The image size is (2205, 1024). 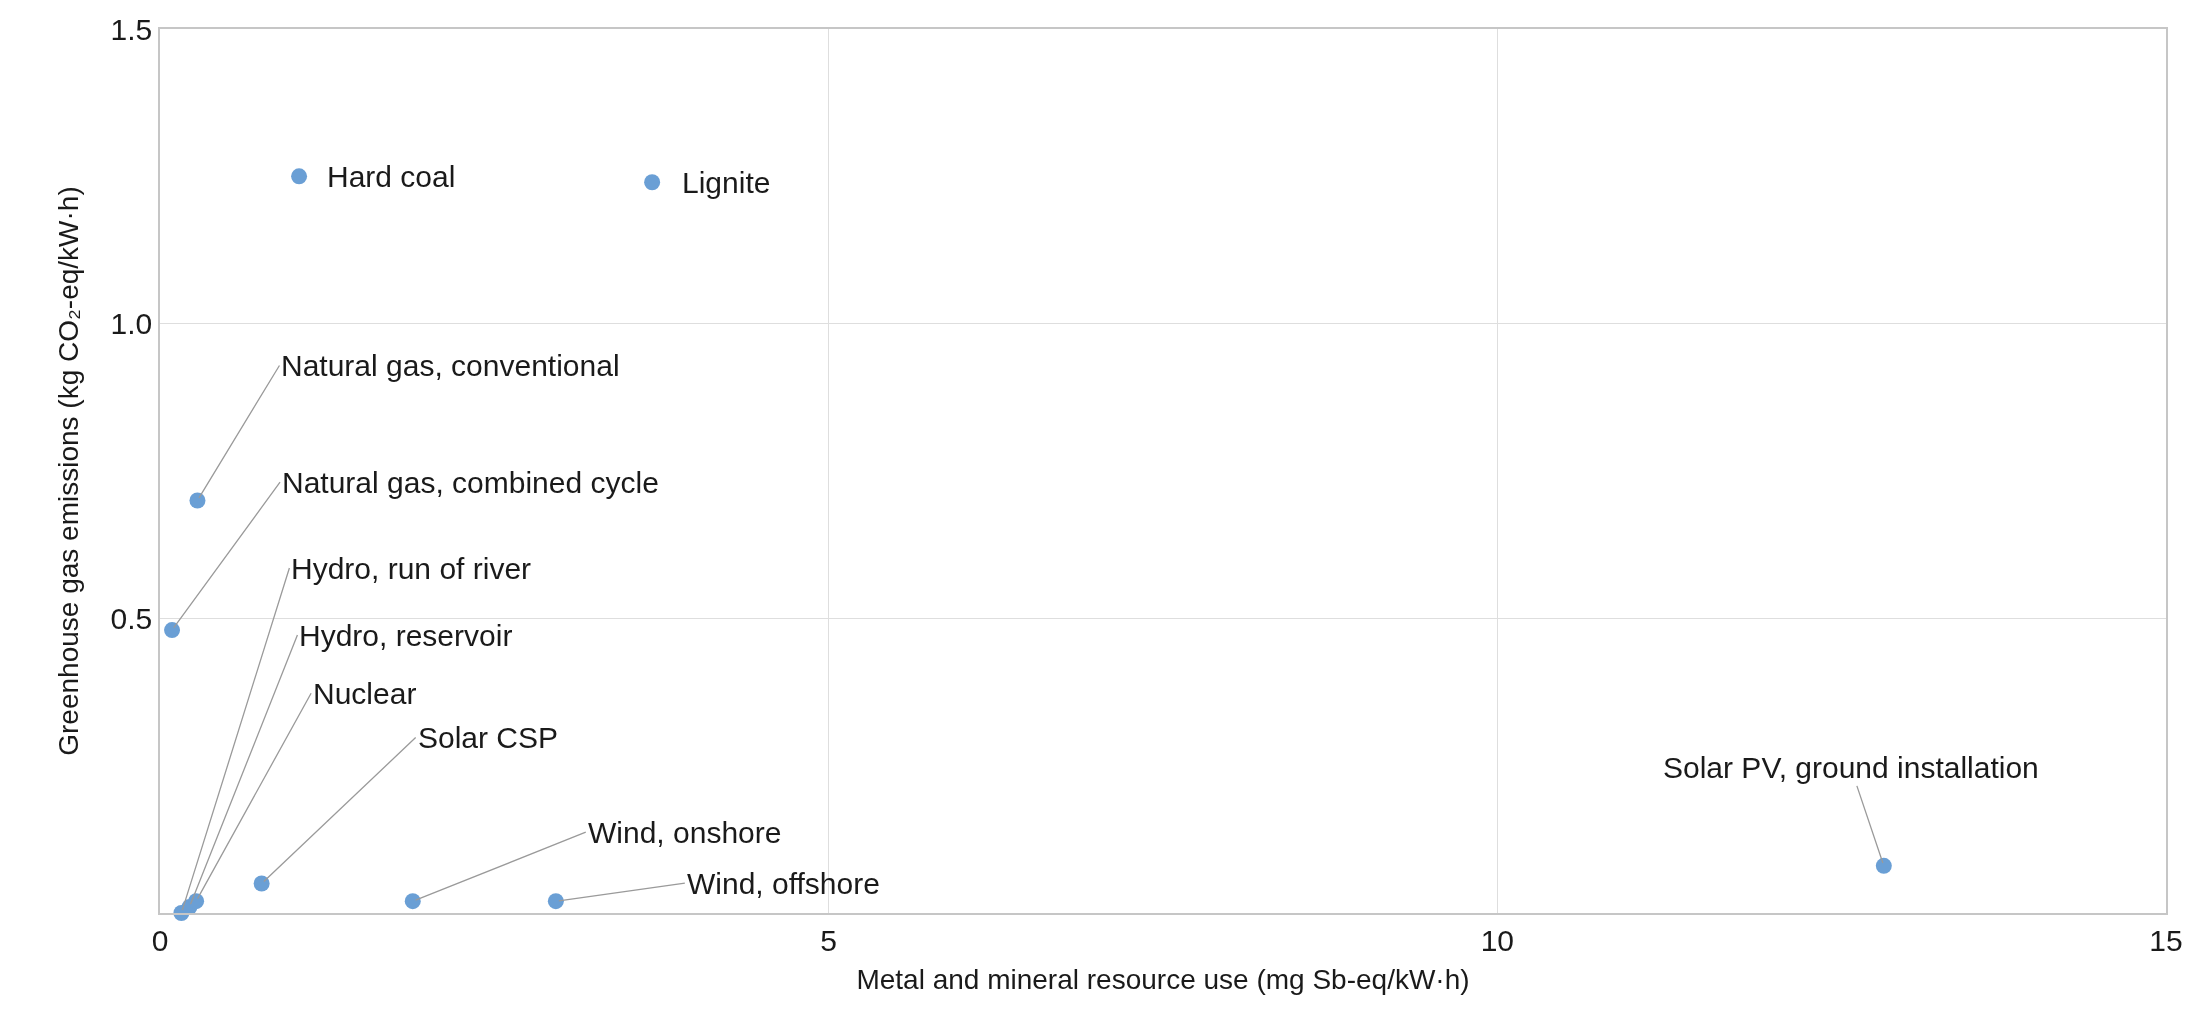 What do you see at coordinates (365, 693) in the screenshot?
I see `annotation: Nuclear` at bounding box center [365, 693].